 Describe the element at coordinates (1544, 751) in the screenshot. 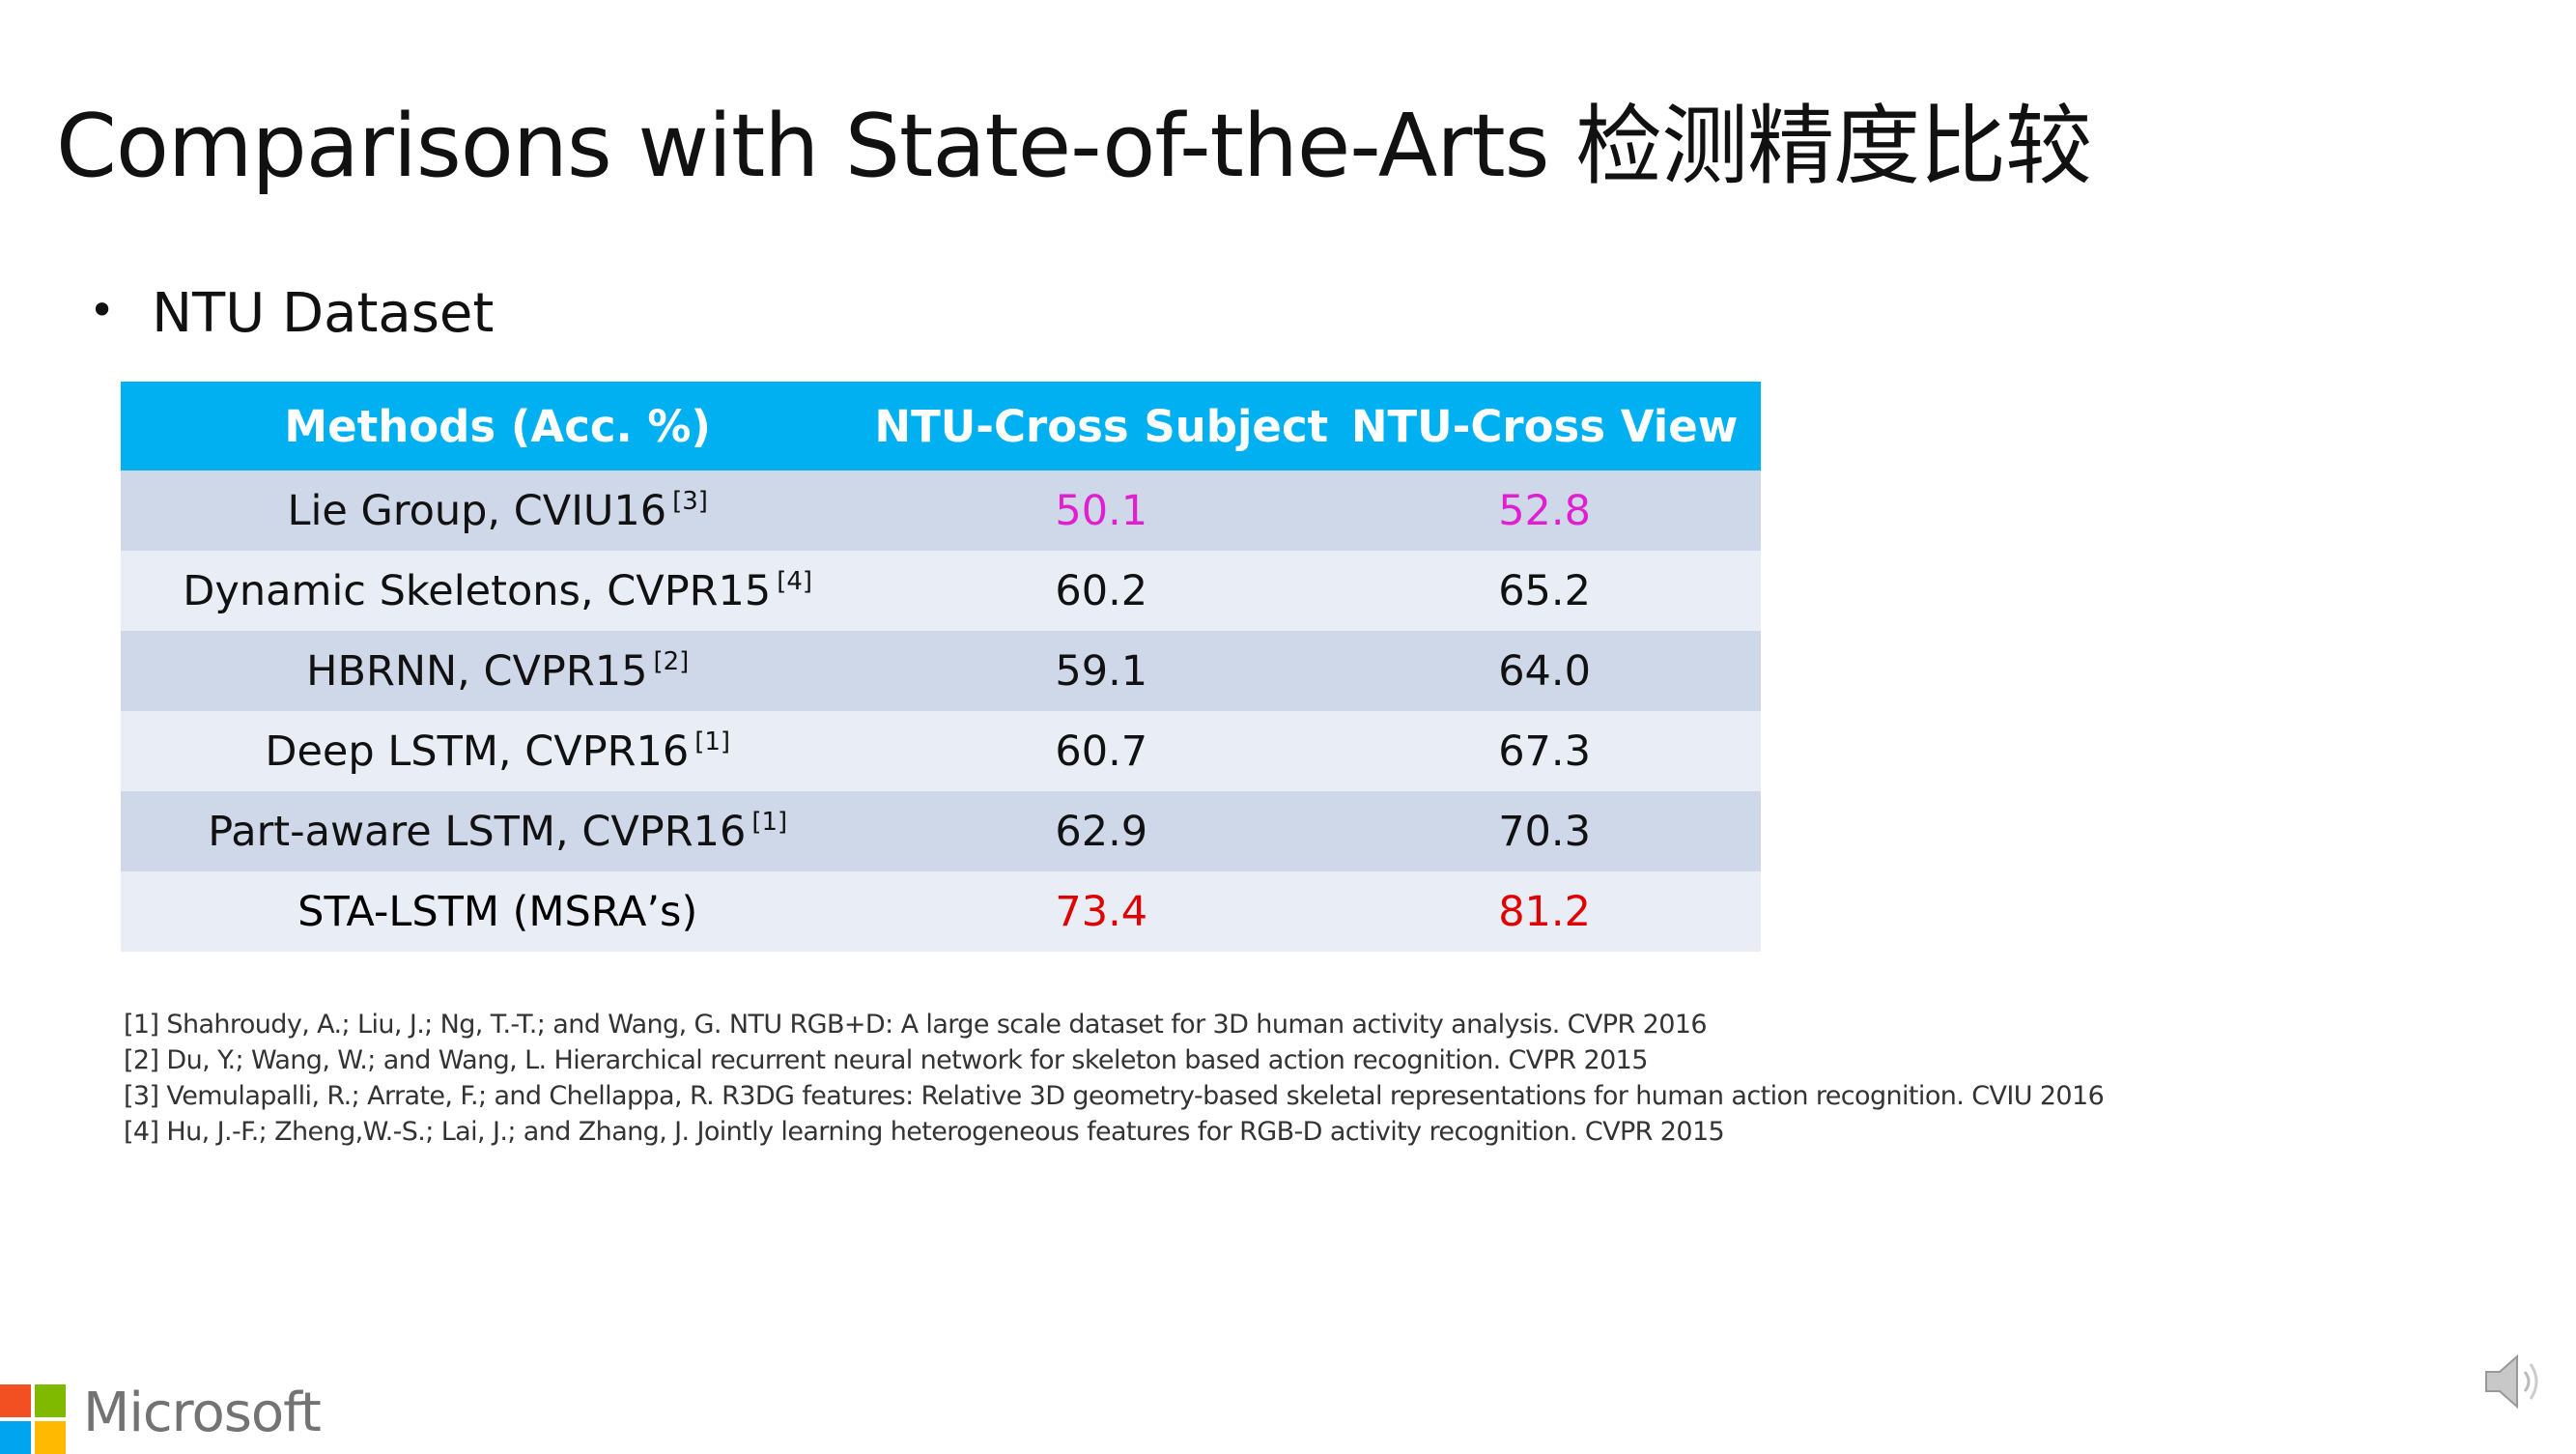

I see `cross-view-cell: 67.3` at that location.